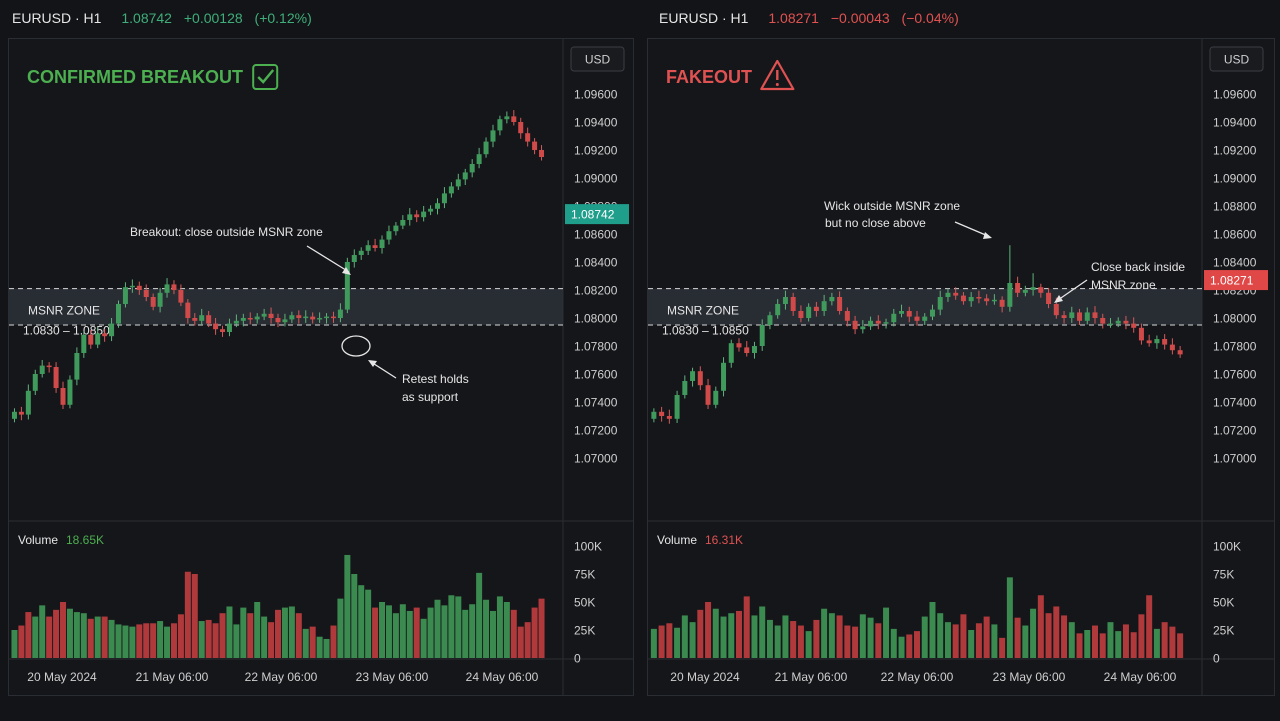 This screenshot has height=721, width=1280. I want to click on y-tick-label: 1.09400, so click(1235, 123).